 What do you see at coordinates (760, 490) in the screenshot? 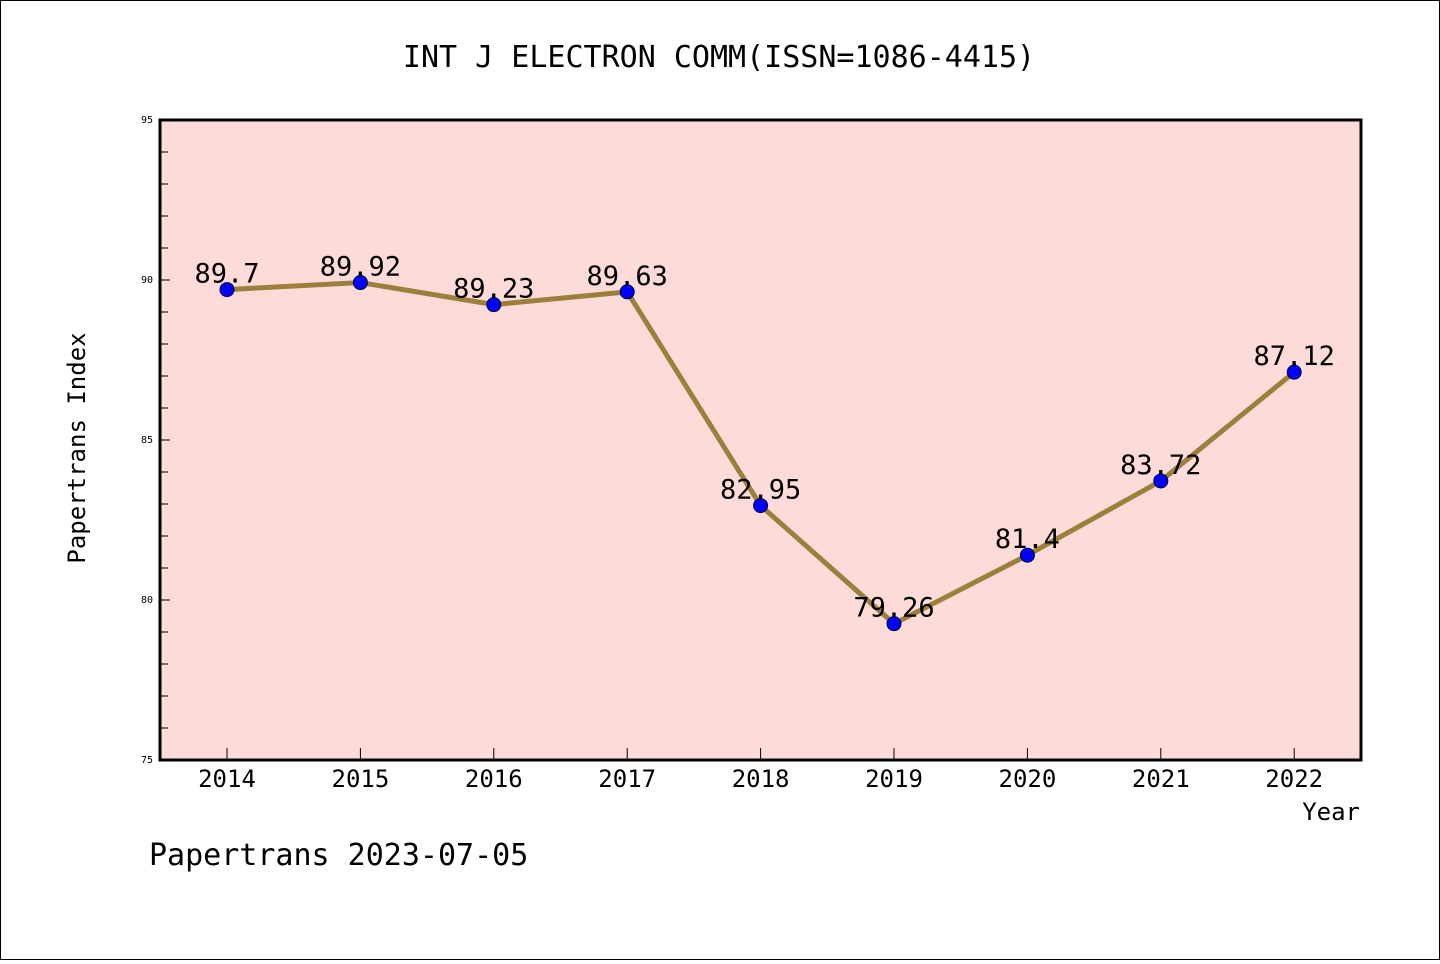
I see `data-label: 82.95` at bounding box center [760, 490].